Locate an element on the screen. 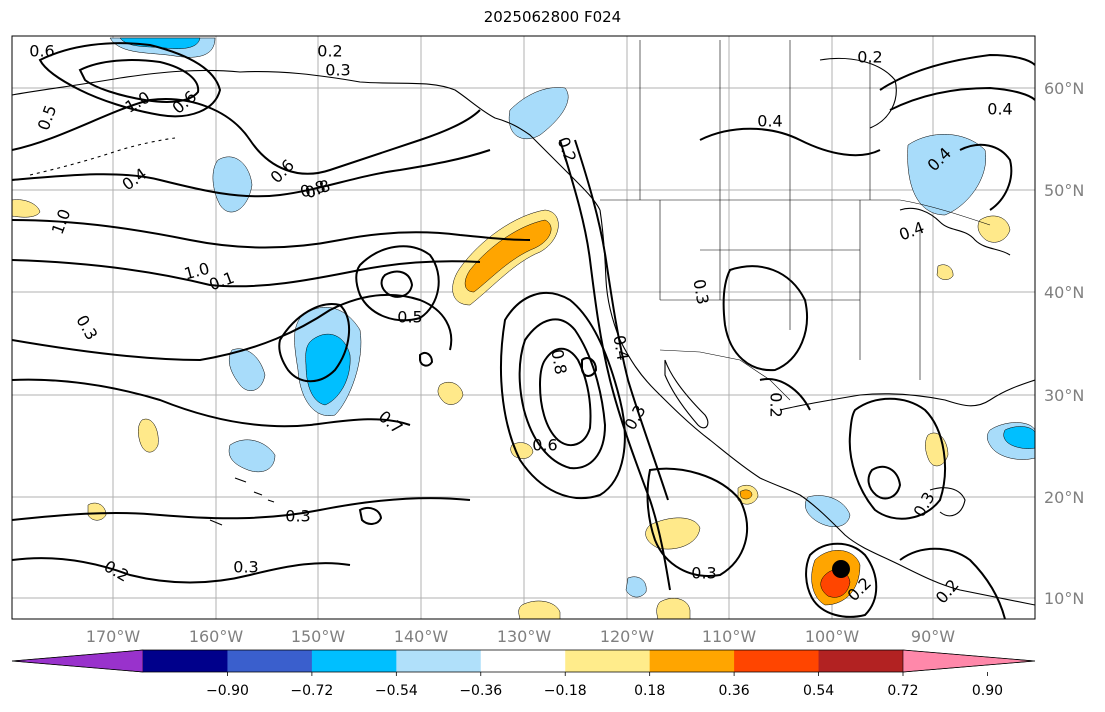 The image size is (1105, 712). colorbar-tick-label: 0.90 is located at coordinates (987, 691).